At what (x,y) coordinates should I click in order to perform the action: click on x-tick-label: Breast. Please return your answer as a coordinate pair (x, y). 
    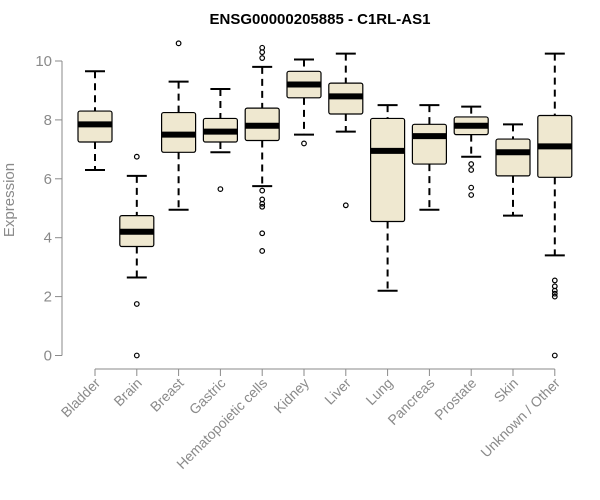
    Looking at the image, I should click on (167, 395).